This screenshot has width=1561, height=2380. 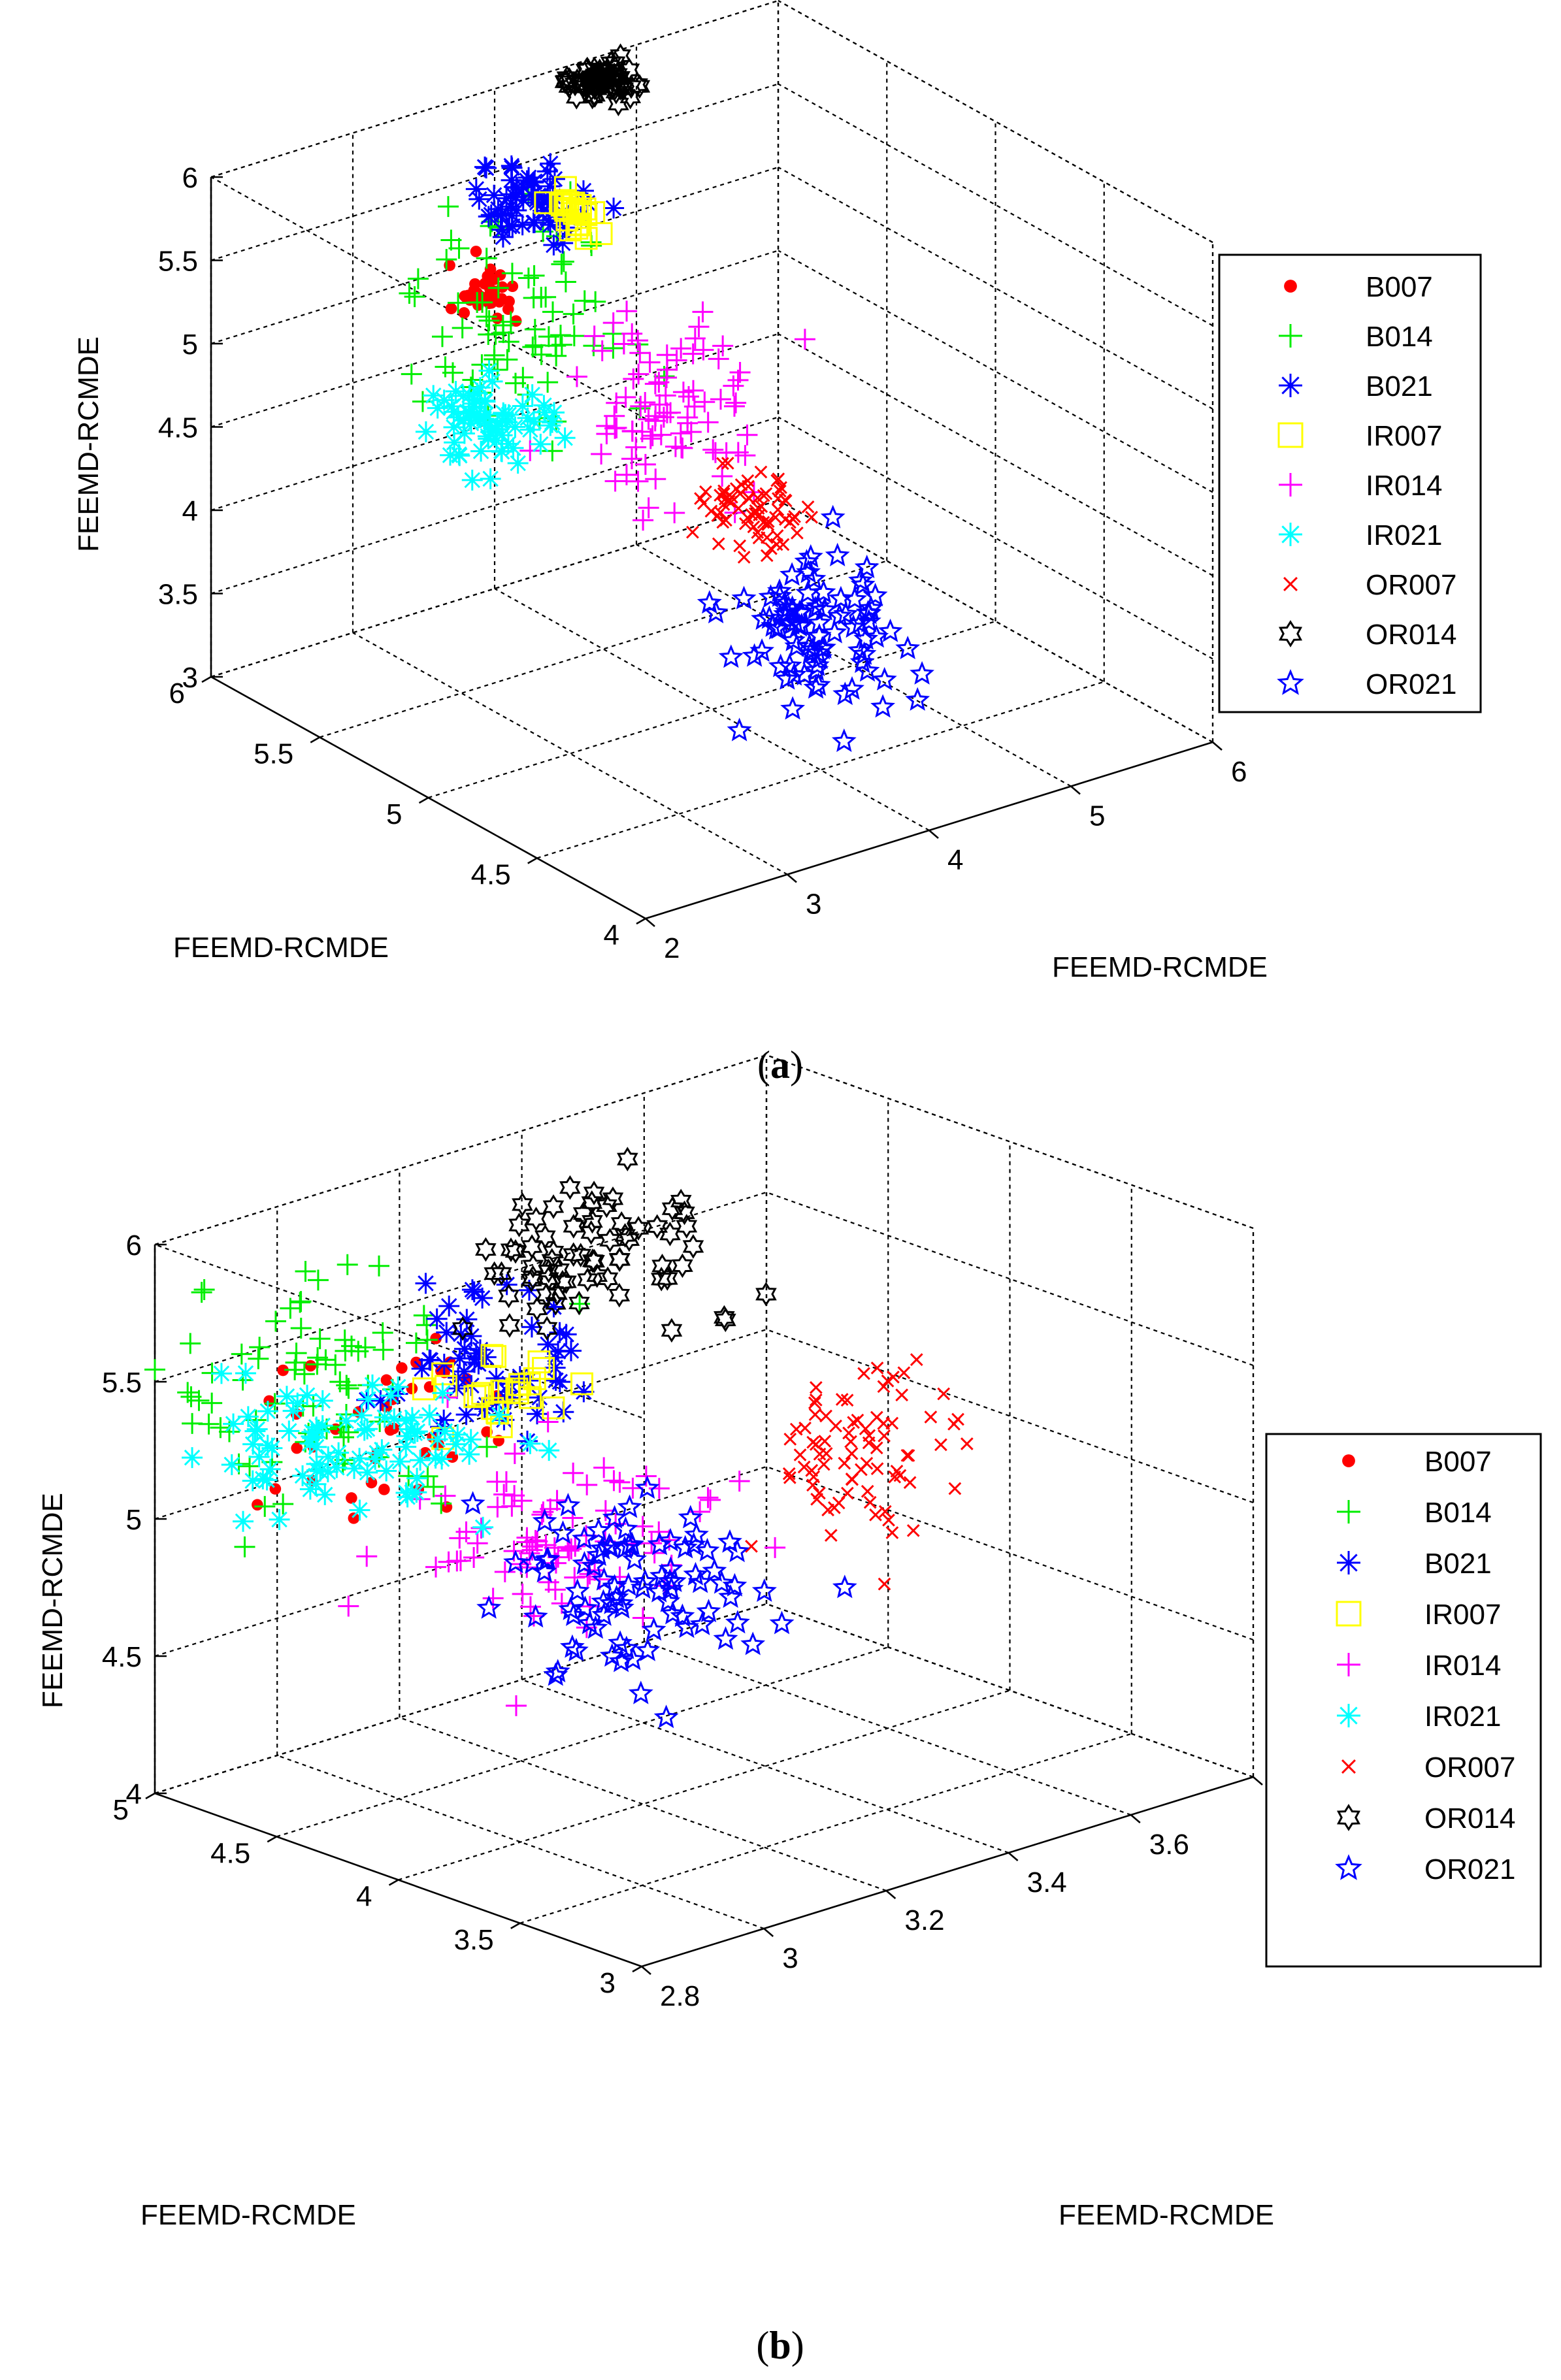 What do you see at coordinates (1458, 1564) in the screenshot?
I see `legend-label: B021` at bounding box center [1458, 1564].